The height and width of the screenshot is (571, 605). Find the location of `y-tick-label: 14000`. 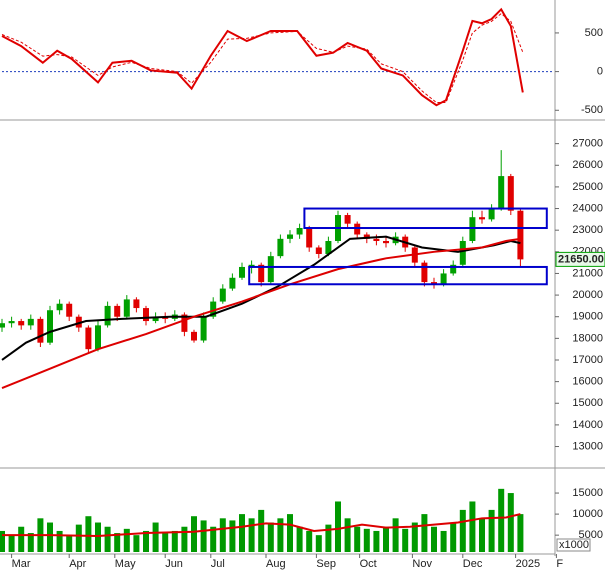

y-tick-label: 14000 is located at coordinates (587, 425).